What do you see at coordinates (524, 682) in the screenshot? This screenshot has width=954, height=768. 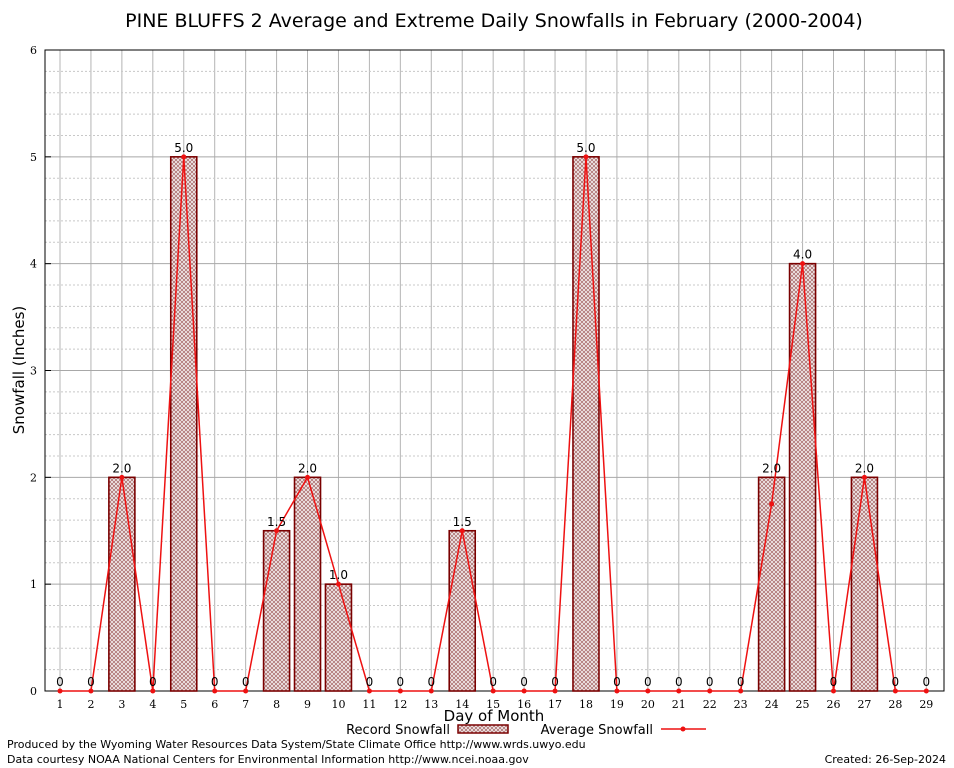 I see `data-label-day-16: 0` at bounding box center [524, 682].